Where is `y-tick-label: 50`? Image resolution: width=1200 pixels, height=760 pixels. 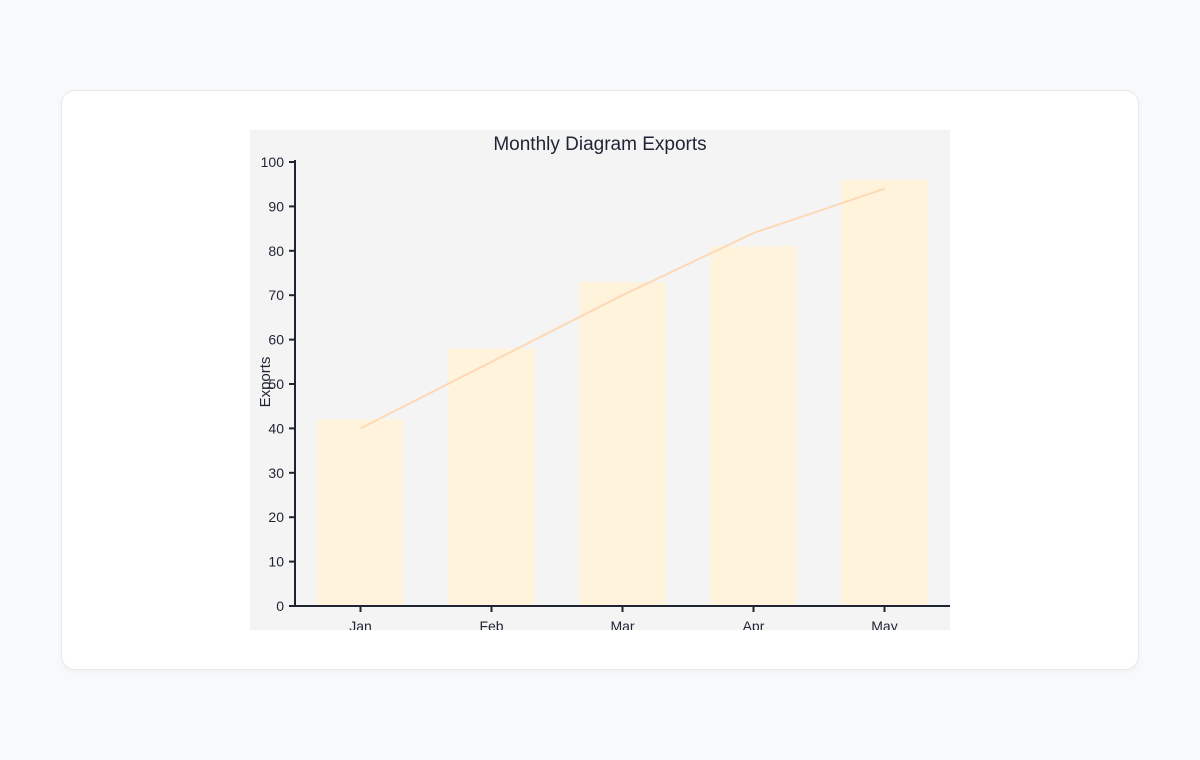
y-tick-label: 50 is located at coordinates (276, 384).